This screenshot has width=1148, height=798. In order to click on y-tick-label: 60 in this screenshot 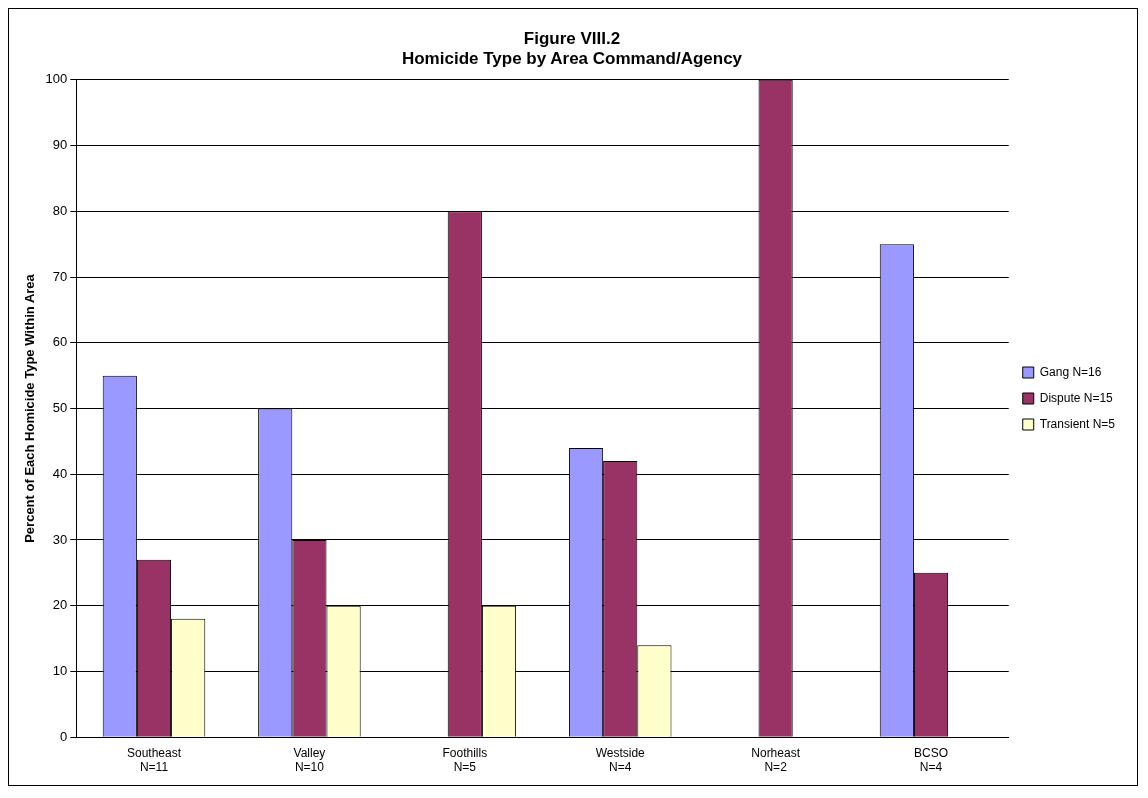, I will do `click(60, 342)`.